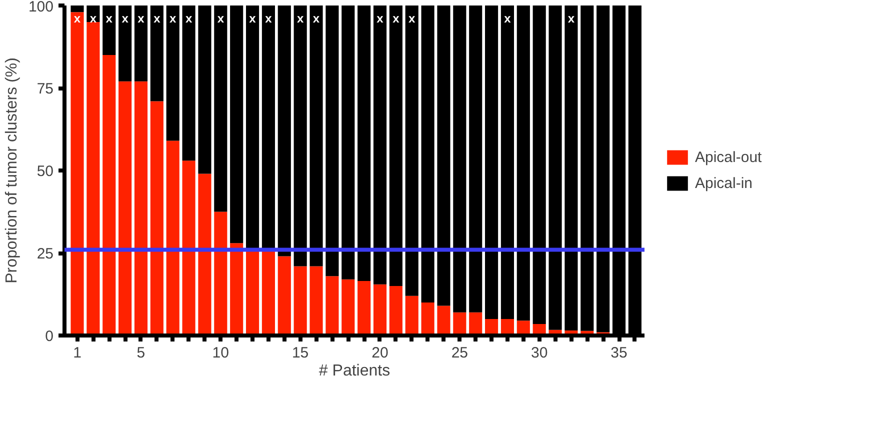 The height and width of the screenshot is (423, 879). I want to click on x-tick-label: 1, so click(77, 353).